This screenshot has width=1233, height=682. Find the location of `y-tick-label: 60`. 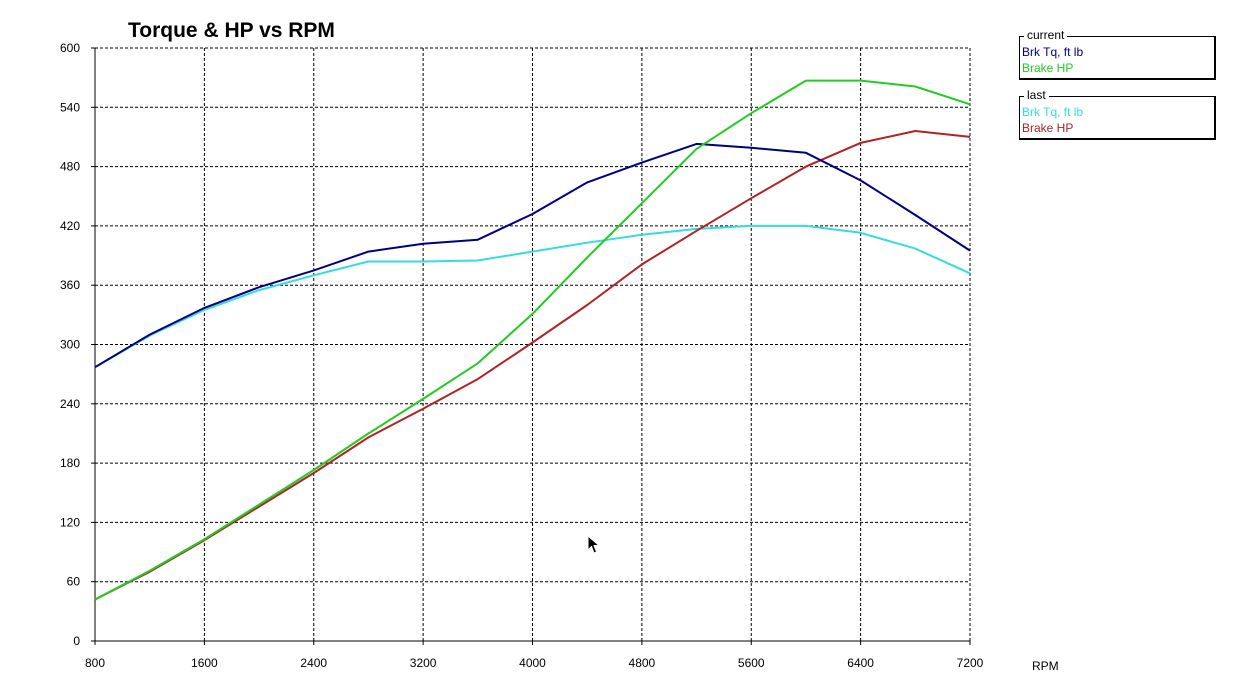

y-tick-label: 60 is located at coordinates (74, 582).